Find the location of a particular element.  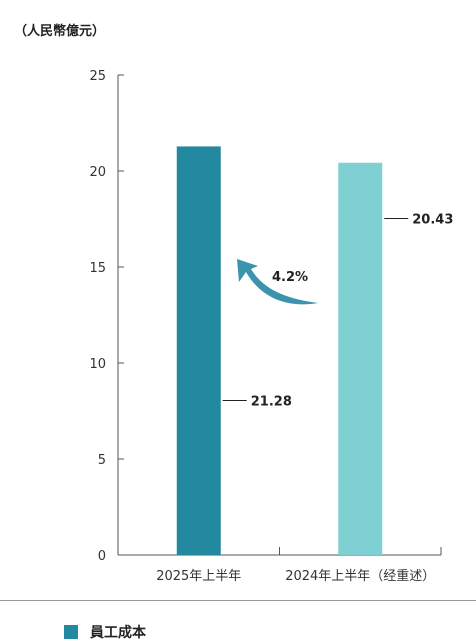

legend-label: 員工成本 is located at coordinates (118, 633).